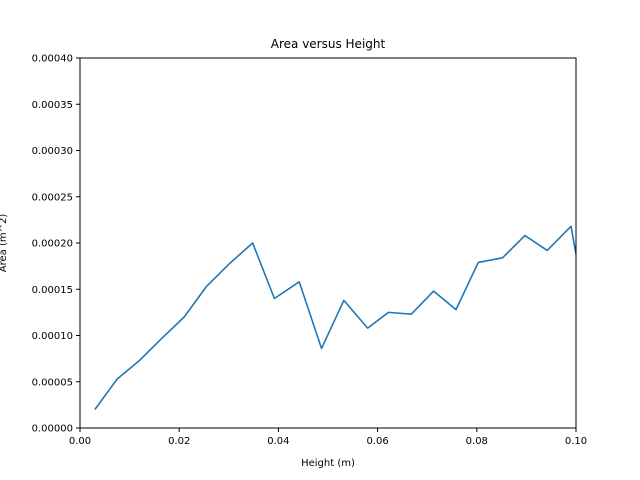 This screenshot has width=640, height=480. I want to click on y-axis-label: Area (m^2), so click(4, 243).